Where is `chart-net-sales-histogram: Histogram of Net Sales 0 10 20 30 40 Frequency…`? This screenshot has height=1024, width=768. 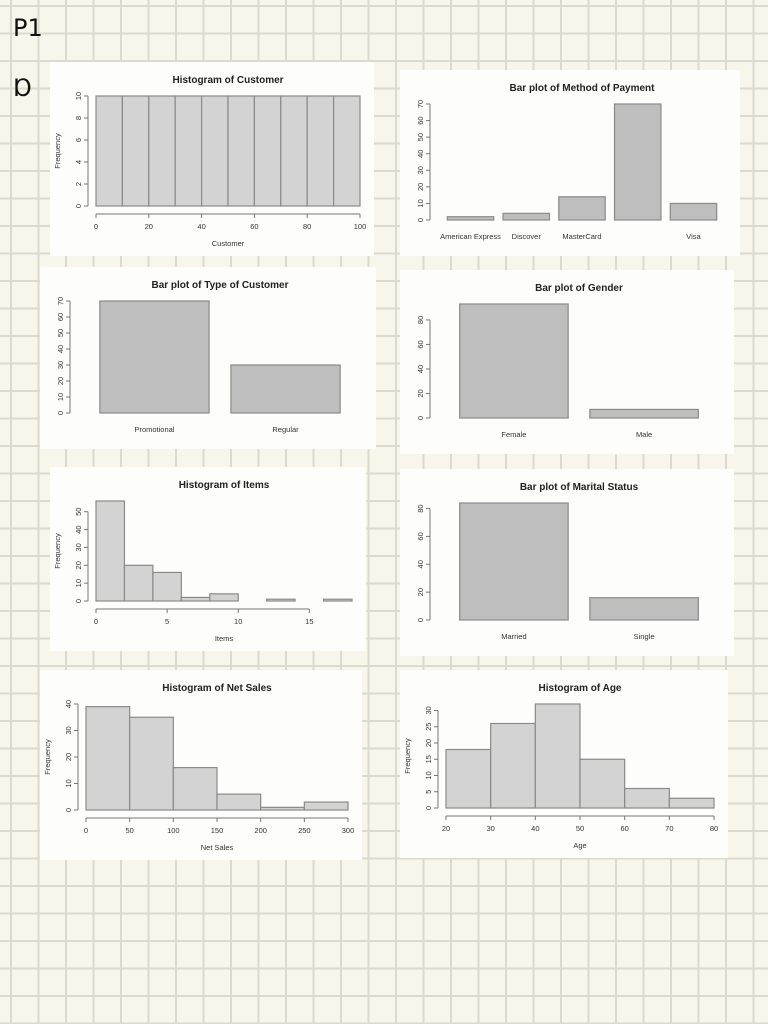
chart-net-sales-histogram: Histogram of Net Sales 0 10 20 30 40 Frequency… is located at coordinates (201, 765).